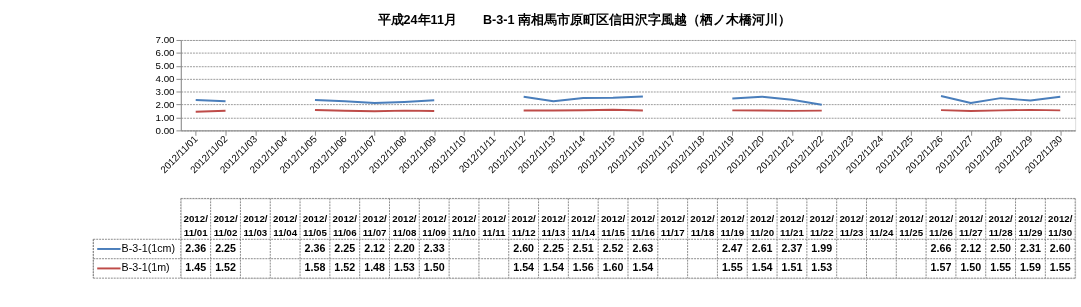  I want to click on category-label: 2012/11/15, so click(613, 225).